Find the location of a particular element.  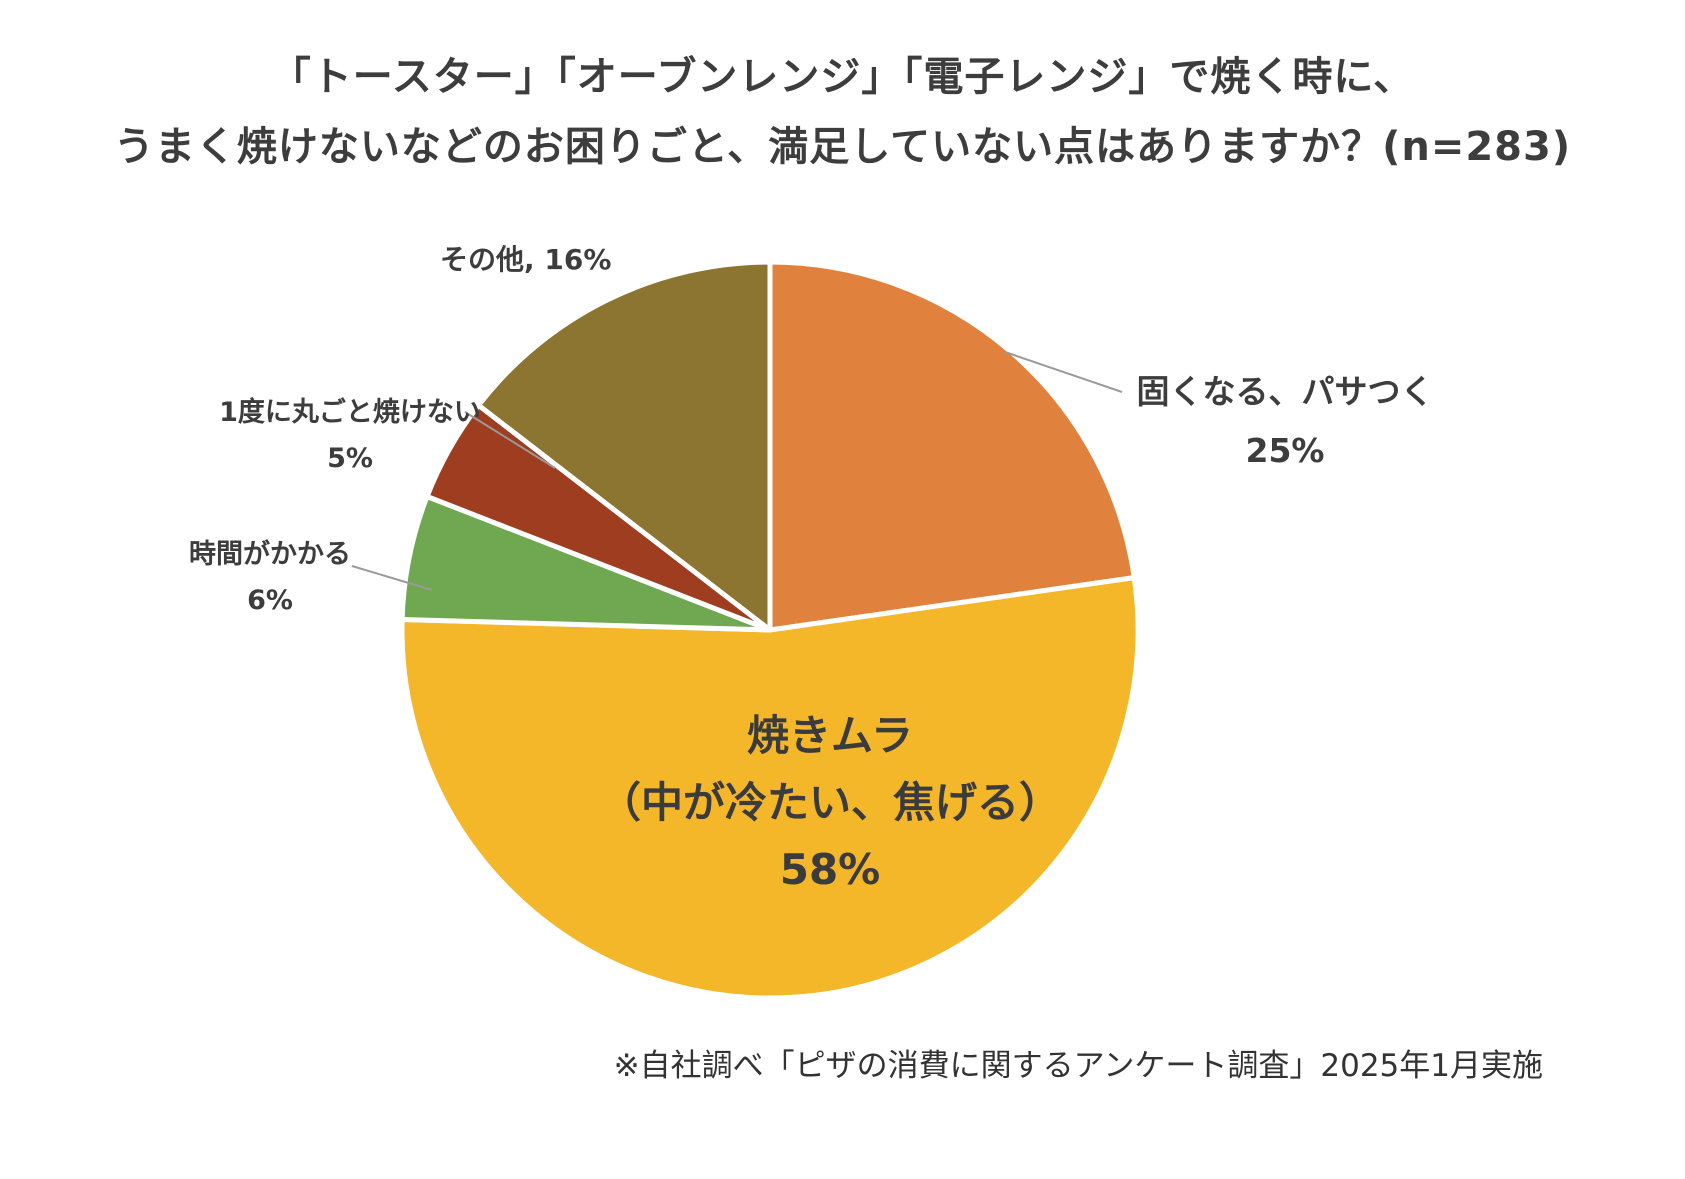

callout-center-line3: 58% is located at coordinates (830, 870).